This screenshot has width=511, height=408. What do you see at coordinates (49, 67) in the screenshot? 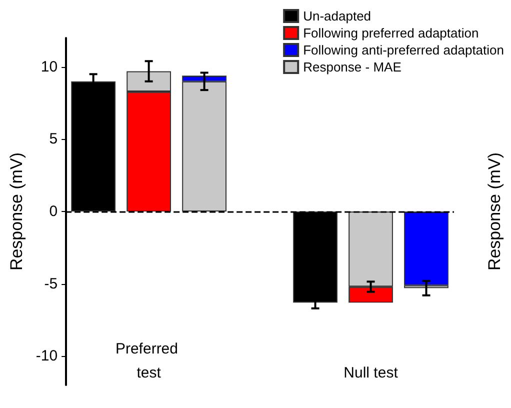
I see `y-tick-label: 10` at bounding box center [49, 67].